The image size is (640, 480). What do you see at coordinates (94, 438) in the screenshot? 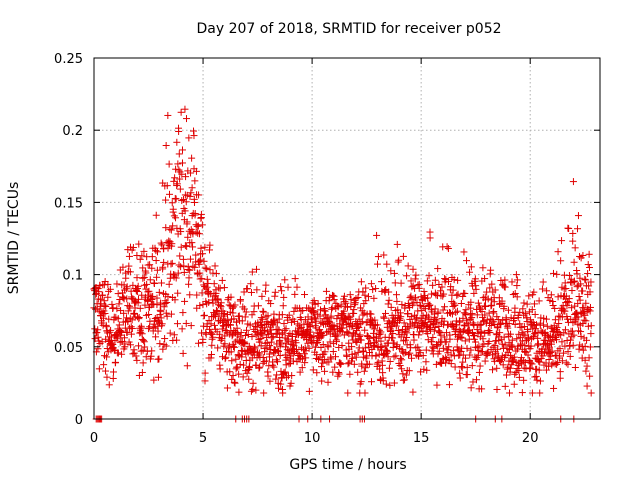
I see `x-tick-label: 0` at bounding box center [94, 438].